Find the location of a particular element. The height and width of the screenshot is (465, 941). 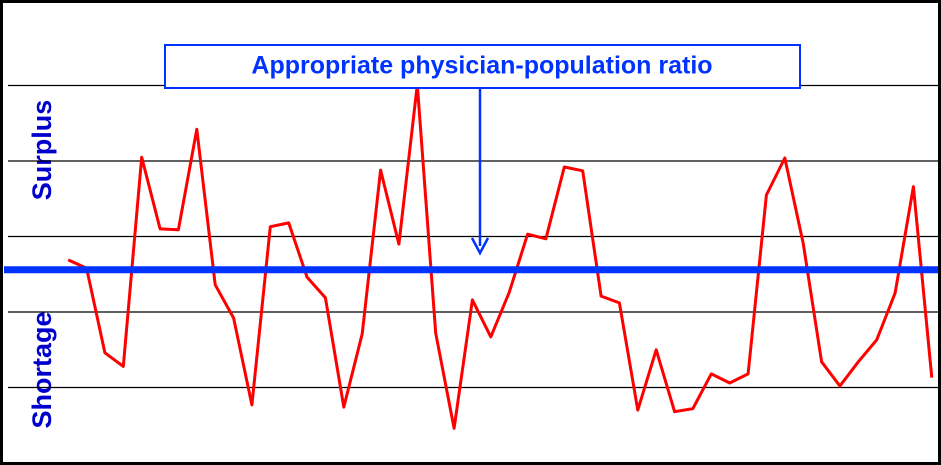

arrow-head is located at coordinates (480, 246).